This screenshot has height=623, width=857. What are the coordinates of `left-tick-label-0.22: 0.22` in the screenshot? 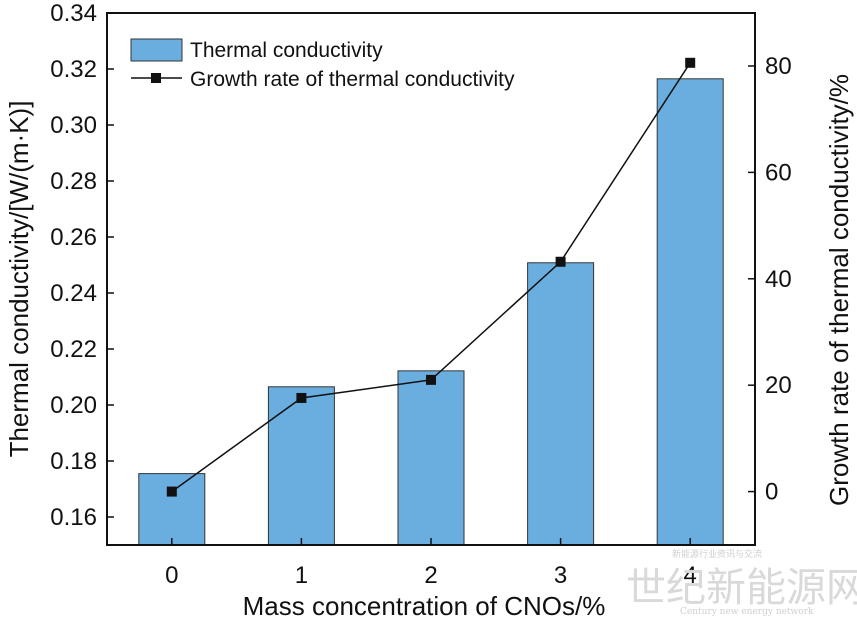 It's located at (73, 349).